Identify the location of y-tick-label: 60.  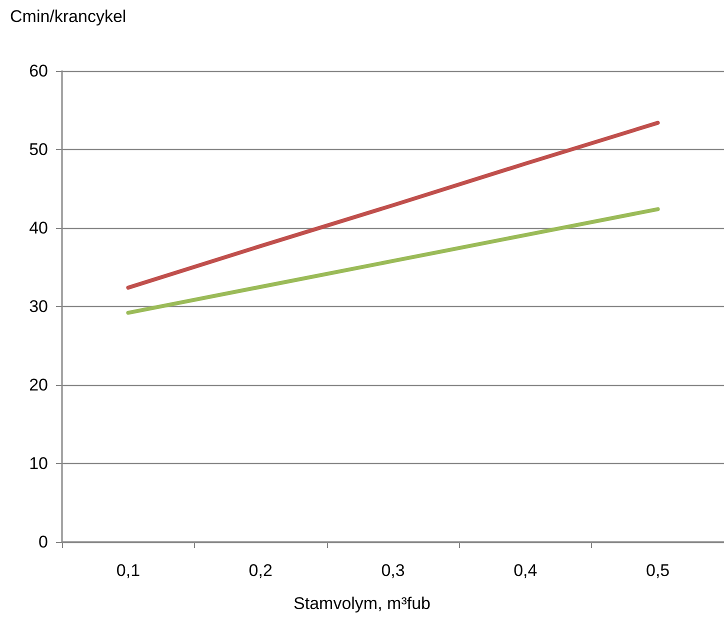
(38, 71).